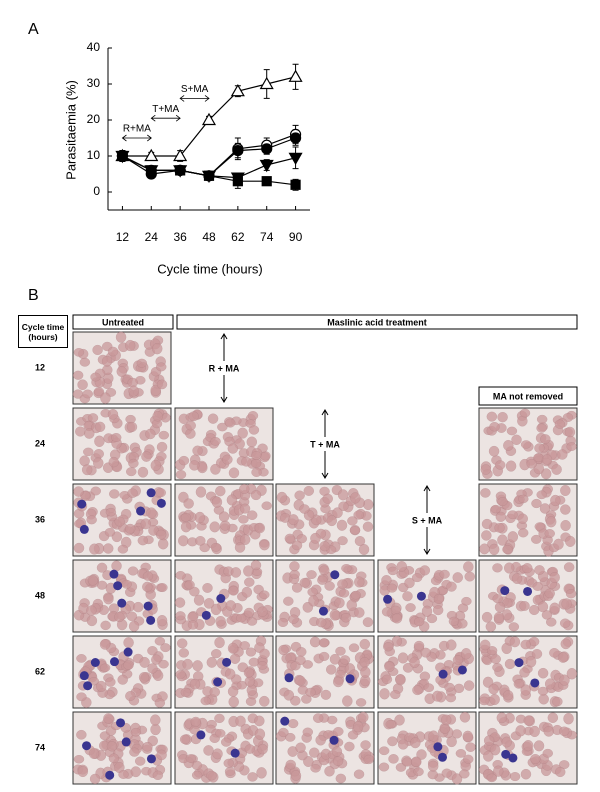  What do you see at coordinates (136, 138) in the screenshot?
I see `annotation-arrow` at bounding box center [136, 138].